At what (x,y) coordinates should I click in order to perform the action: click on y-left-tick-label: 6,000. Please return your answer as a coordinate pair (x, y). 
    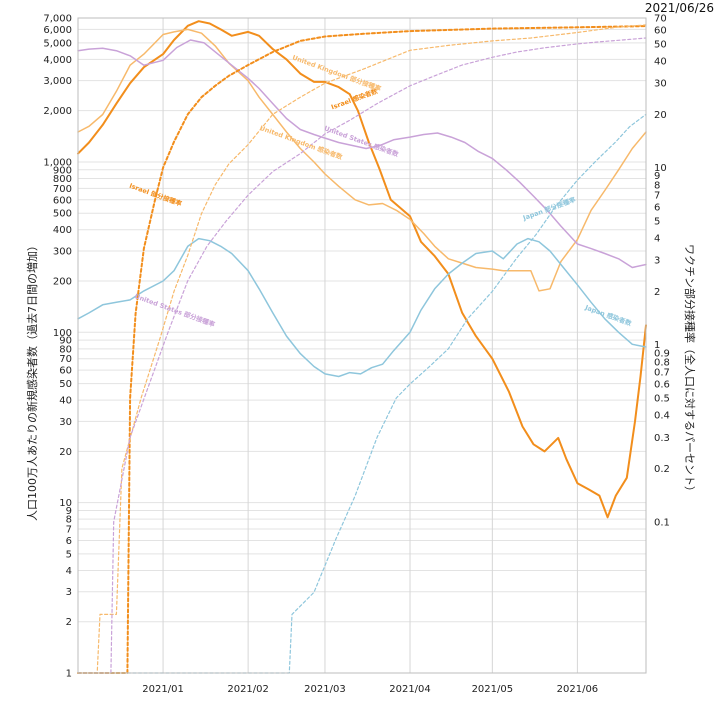
    Looking at the image, I should click on (57, 30).